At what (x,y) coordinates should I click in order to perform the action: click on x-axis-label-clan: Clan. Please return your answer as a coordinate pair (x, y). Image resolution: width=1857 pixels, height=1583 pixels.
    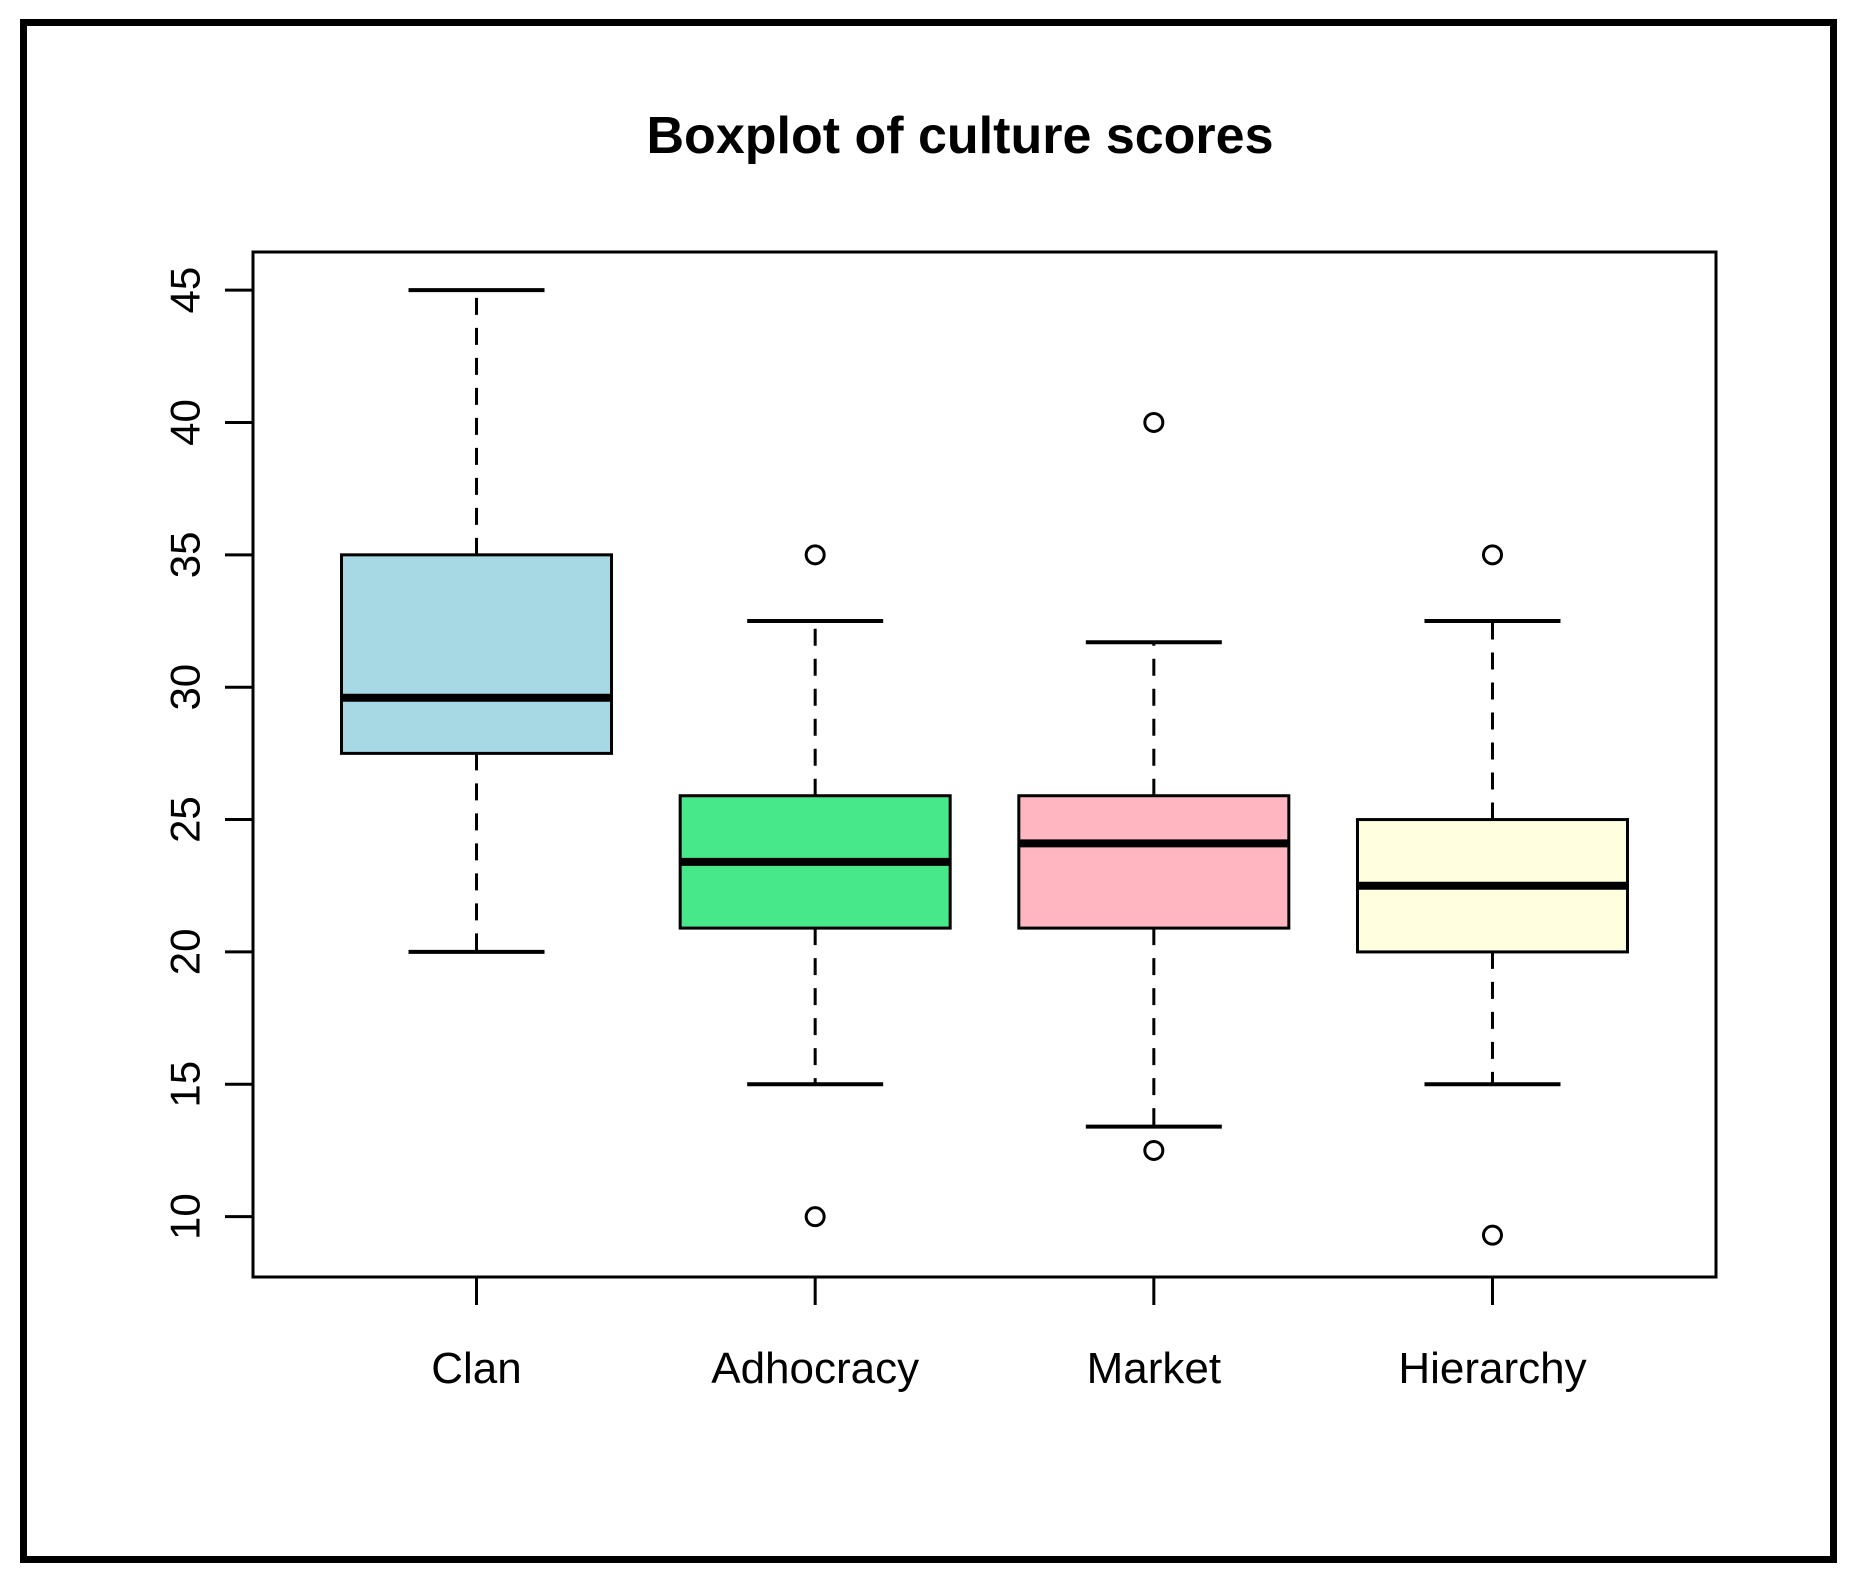
    Looking at the image, I should click on (476, 1368).